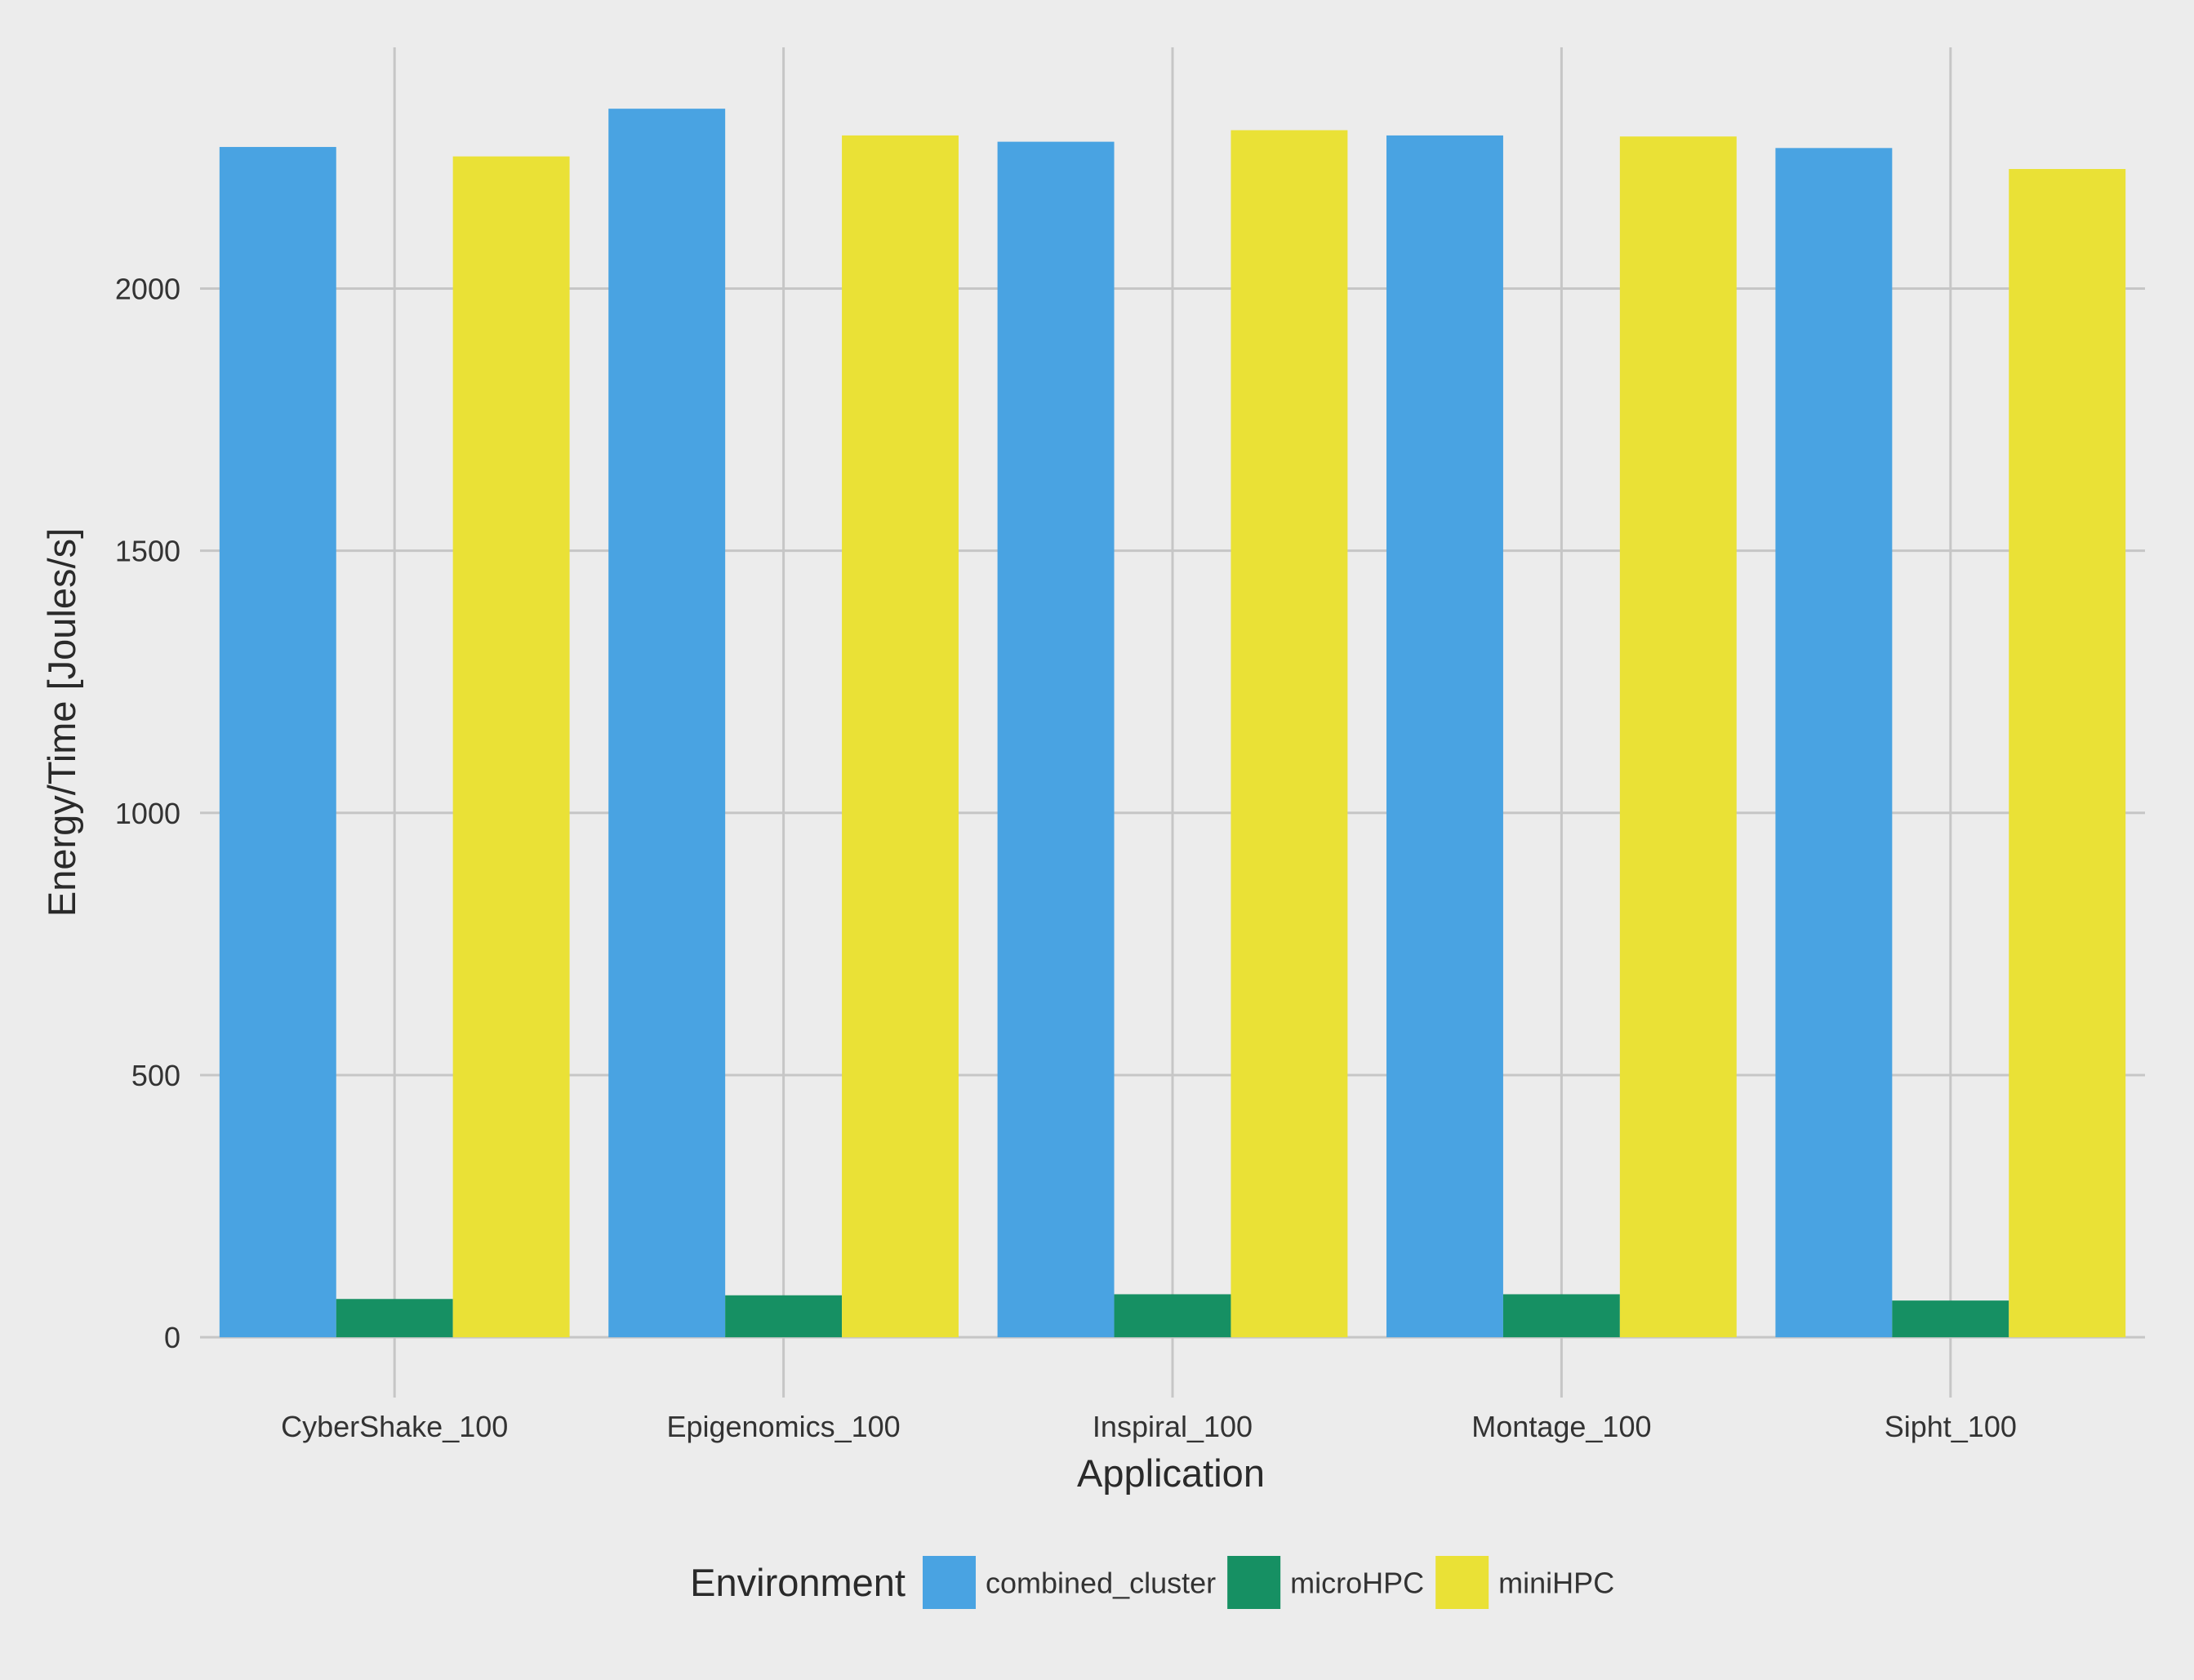  What do you see at coordinates (1101, 1584) in the screenshot?
I see `legend-label-combined_cluster: combined_cluster` at bounding box center [1101, 1584].